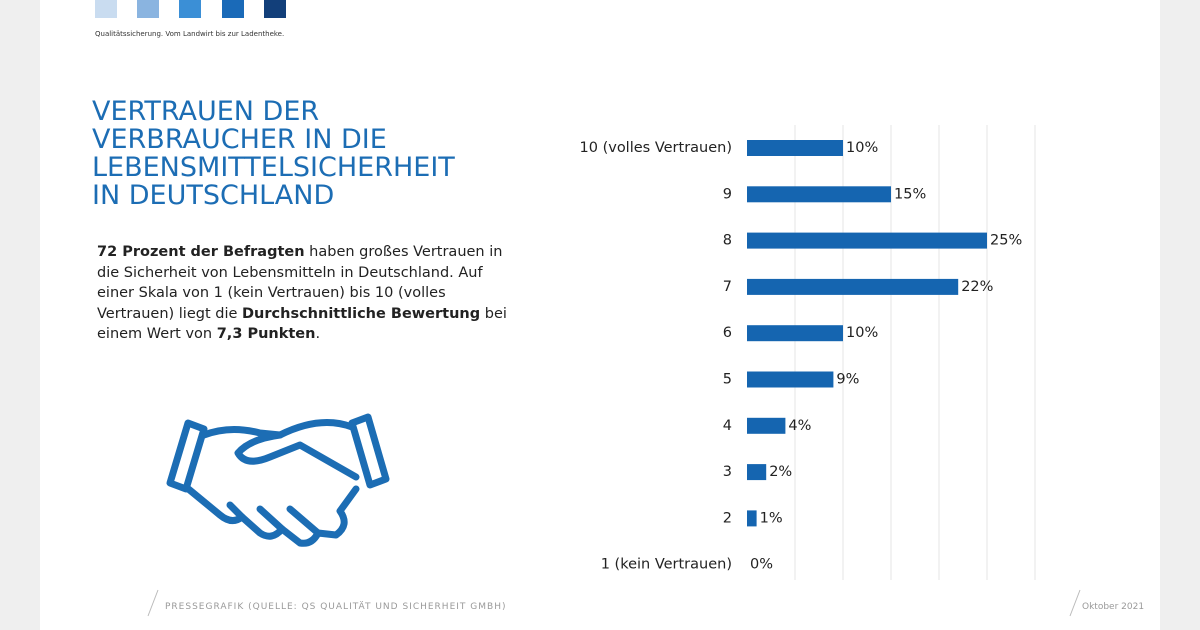  Describe the element at coordinates (780, 472) in the screenshot. I see `value-label: 2%` at that location.